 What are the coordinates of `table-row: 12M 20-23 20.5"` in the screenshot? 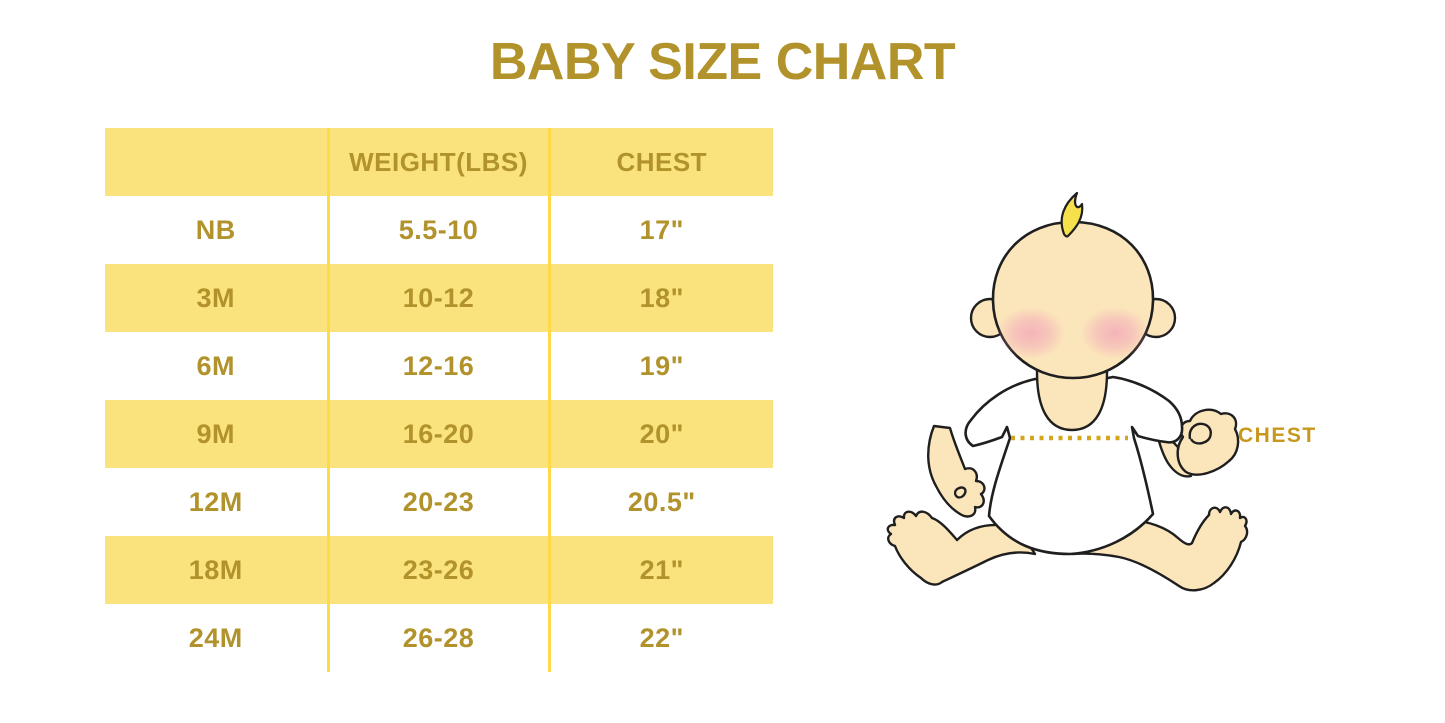 It's located at (439, 502).